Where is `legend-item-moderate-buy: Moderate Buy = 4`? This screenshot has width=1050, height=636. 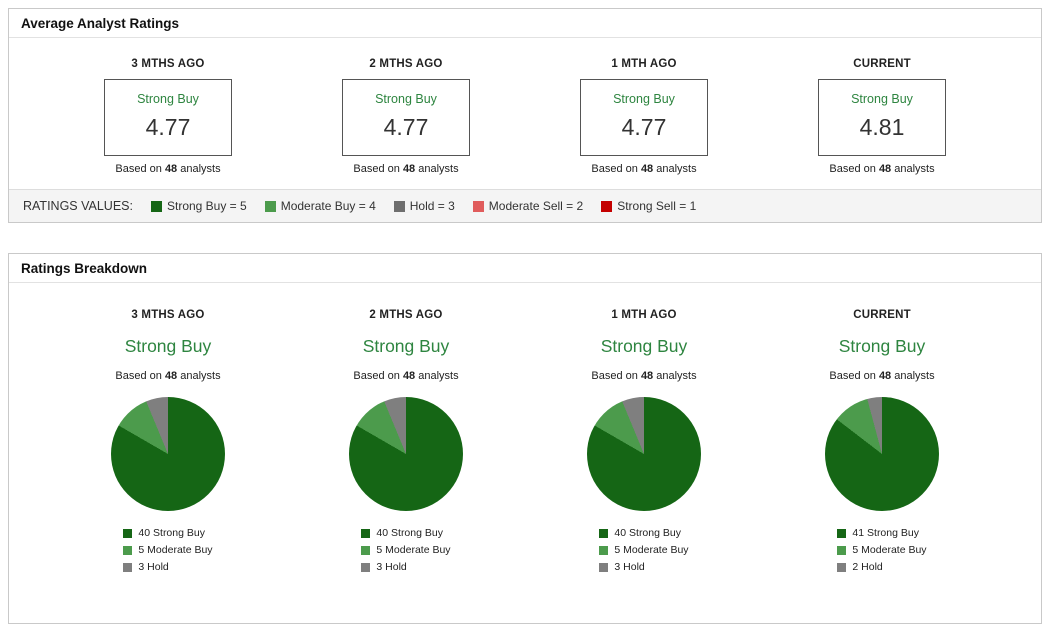 legend-item-moderate-buy: Moderate Buy = 4 is located at coordinates (320, 206).